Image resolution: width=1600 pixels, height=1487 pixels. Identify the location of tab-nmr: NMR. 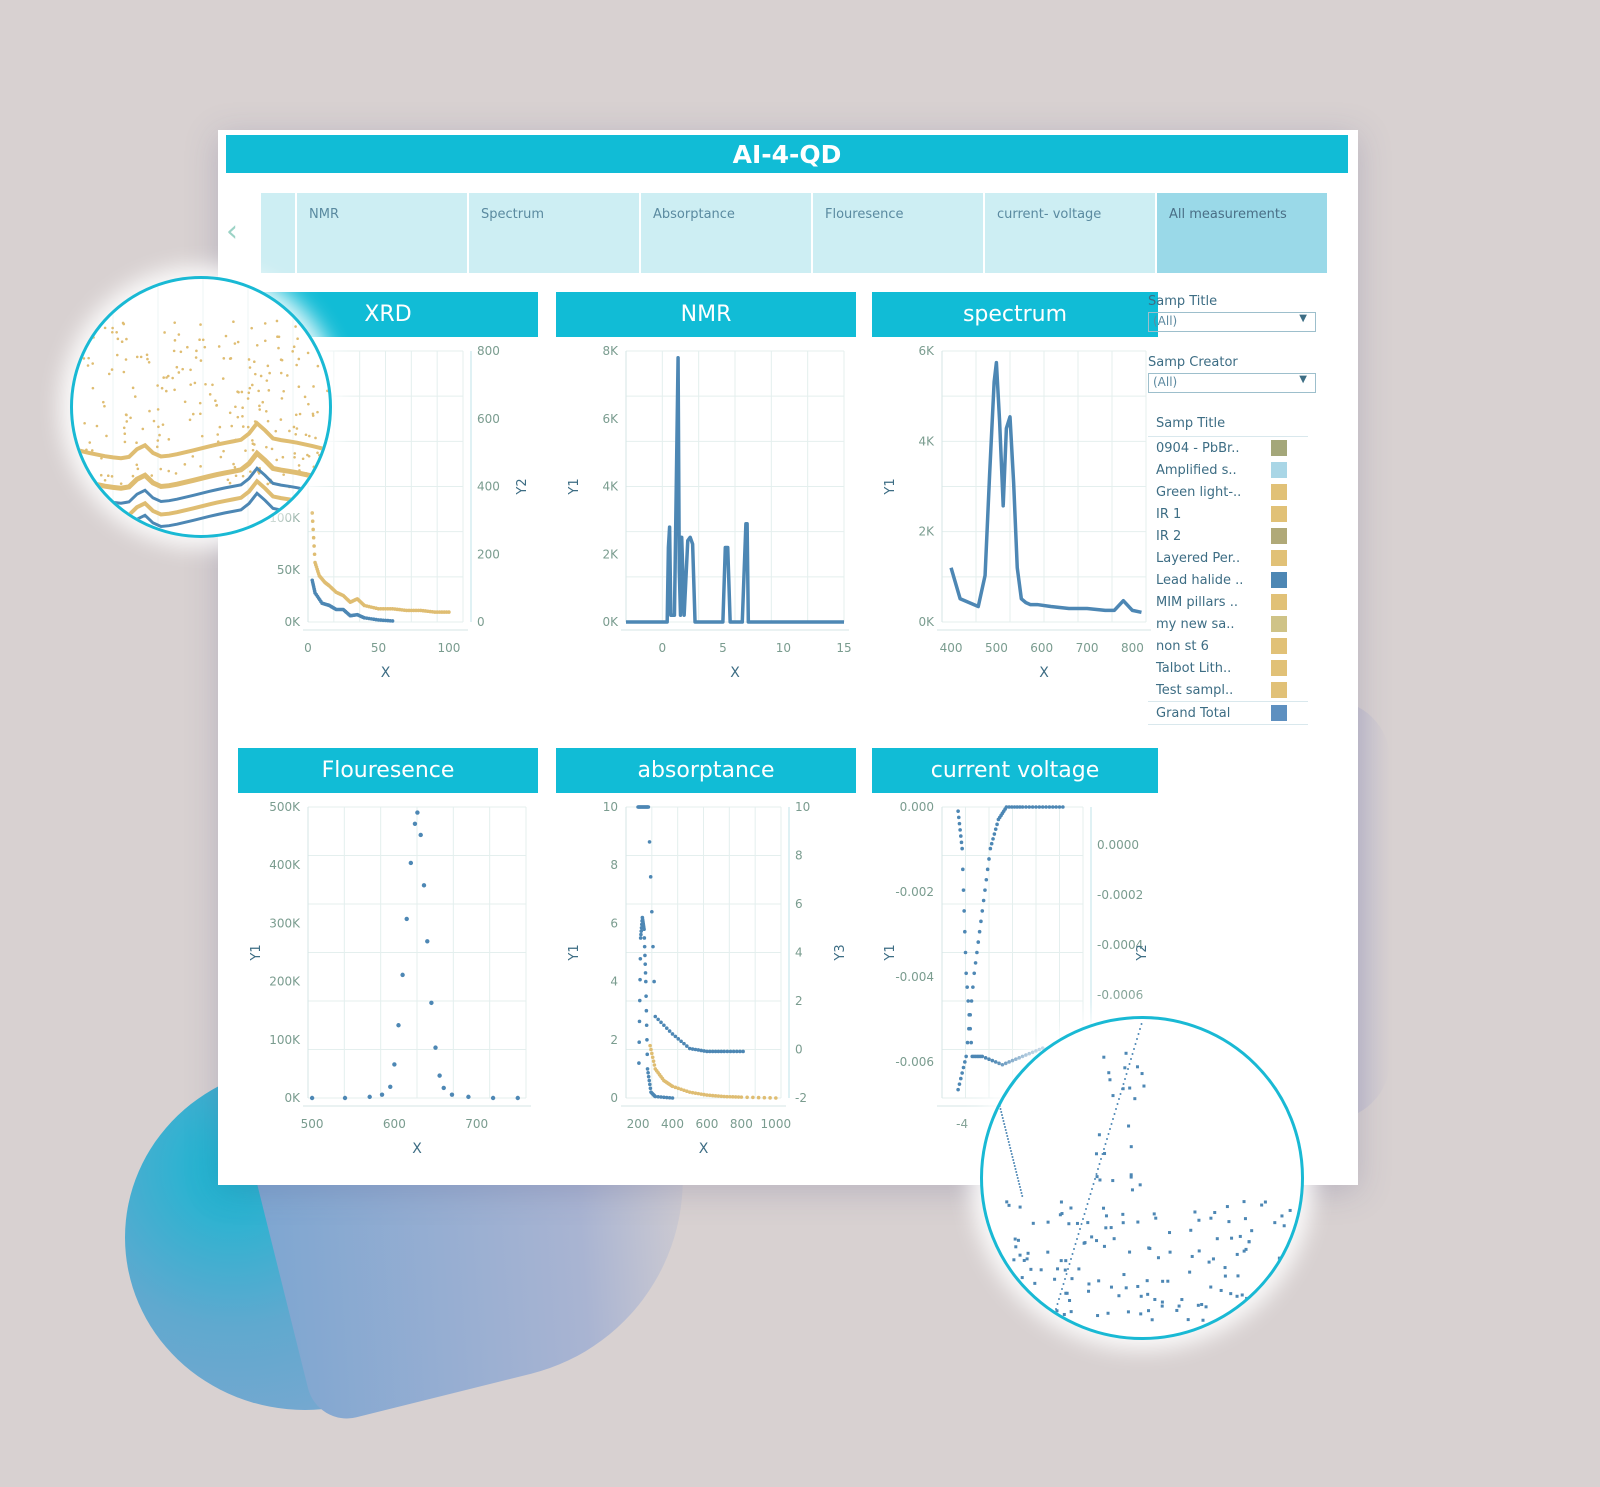
(382, 233).